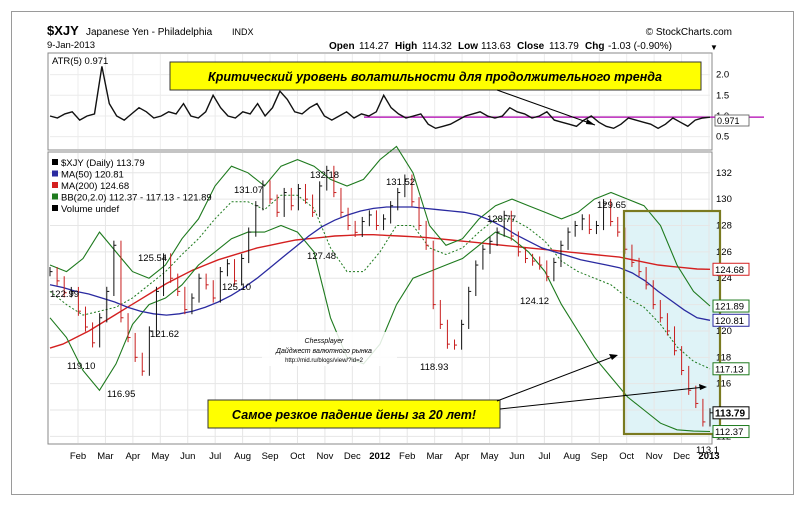  I want to click on right-value-label: 120.81, so click(729, 321).